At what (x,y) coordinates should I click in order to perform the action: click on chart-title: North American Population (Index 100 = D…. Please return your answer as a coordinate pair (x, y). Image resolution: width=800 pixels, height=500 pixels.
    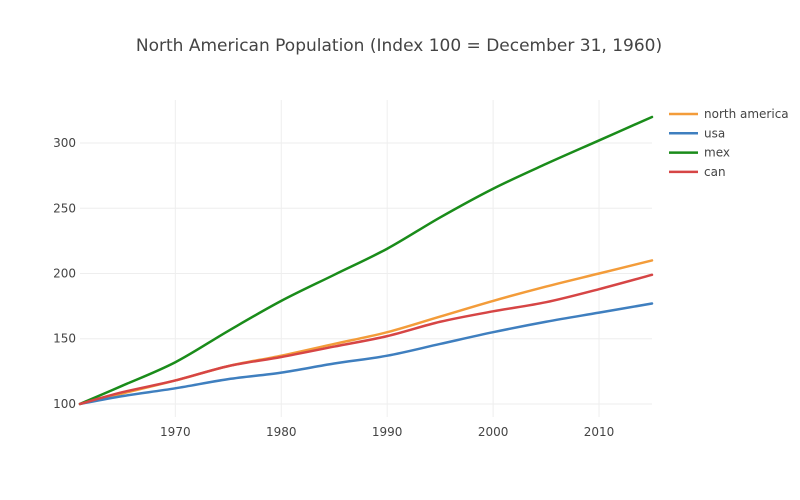
    Looking at the image, I should click on (399, 46).